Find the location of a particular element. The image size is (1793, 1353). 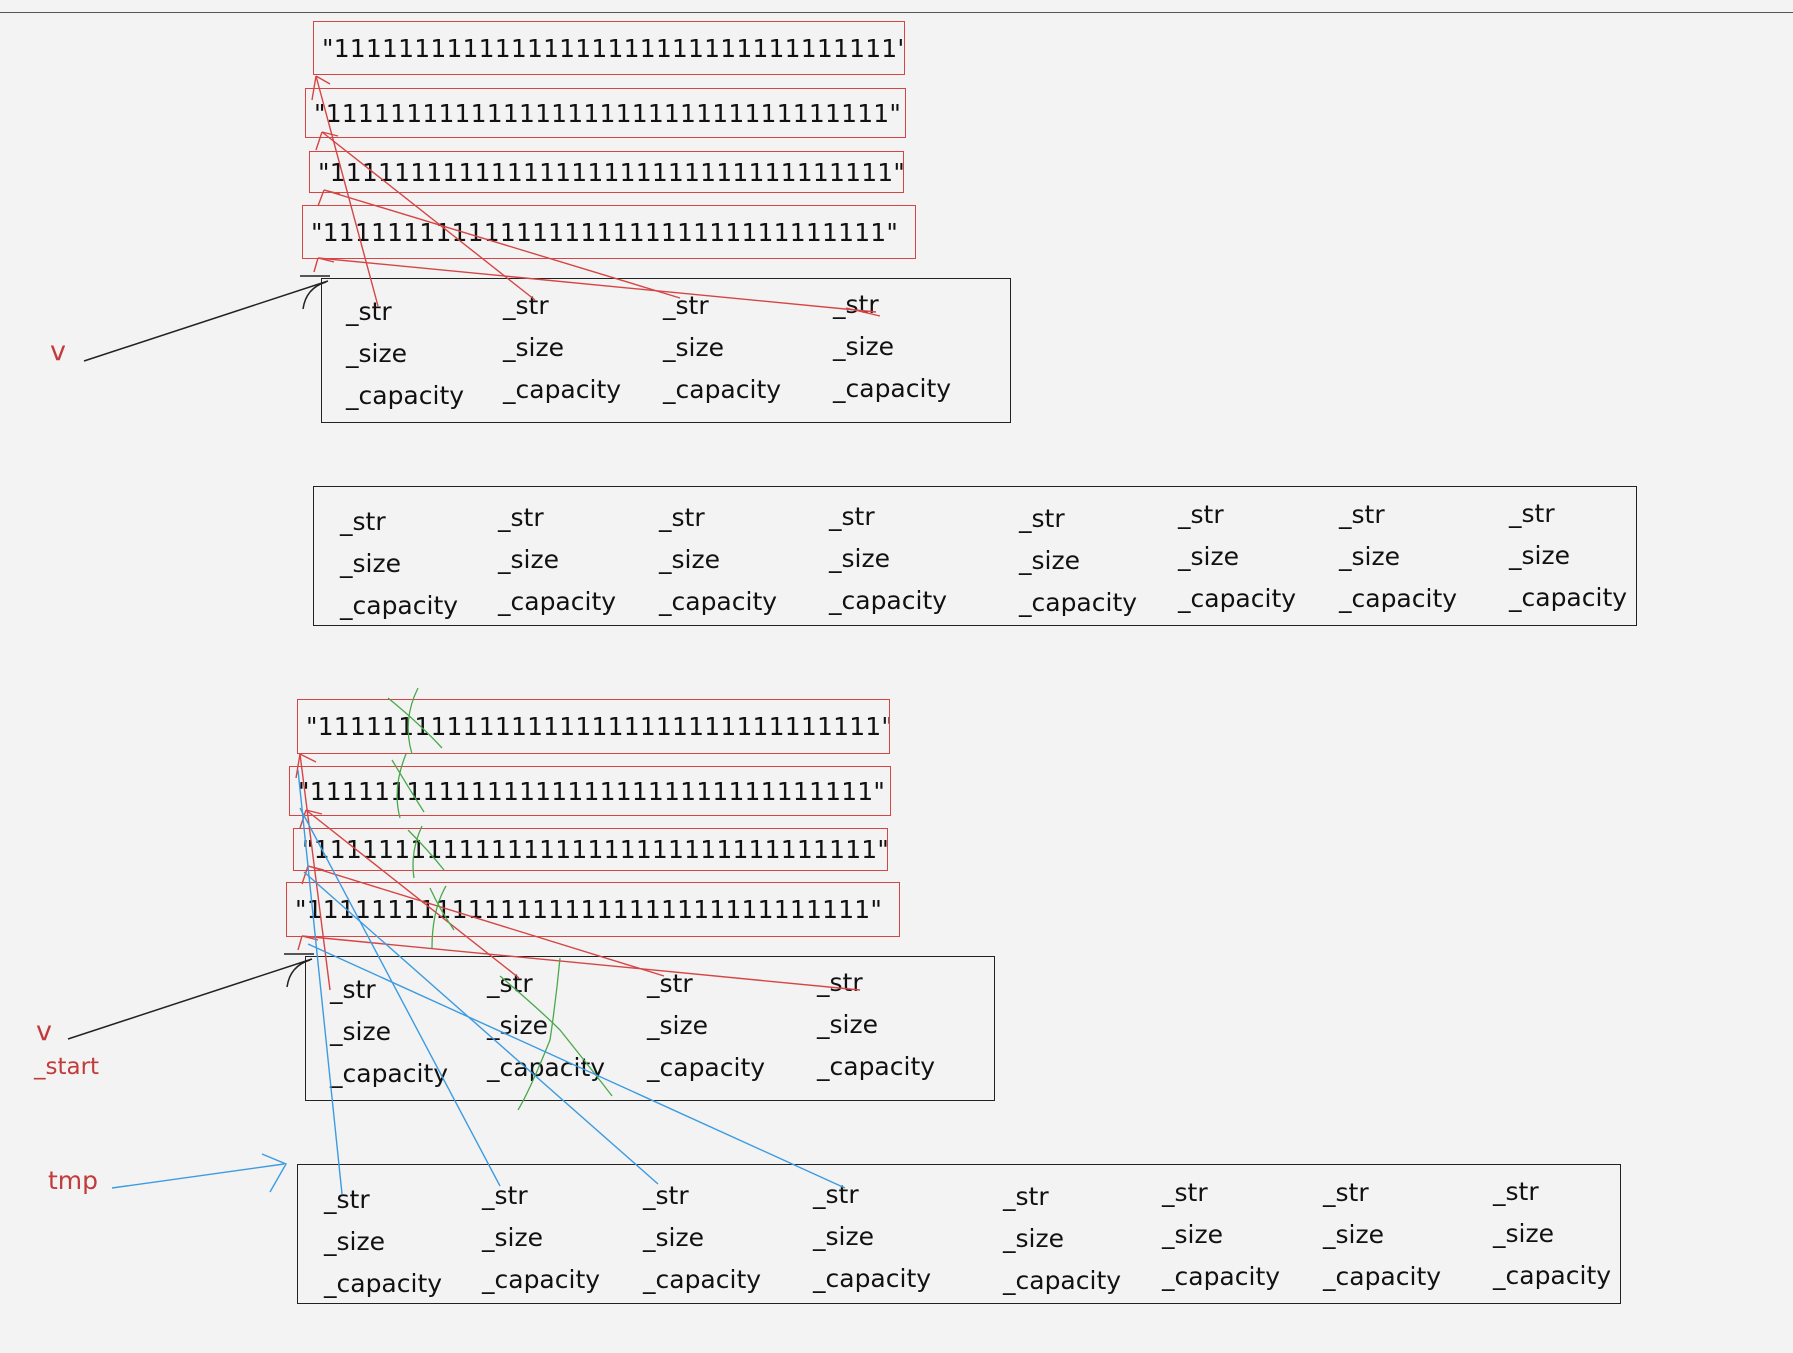

element-4: _str _size _capacity is located at coordinates (1083, 1239).